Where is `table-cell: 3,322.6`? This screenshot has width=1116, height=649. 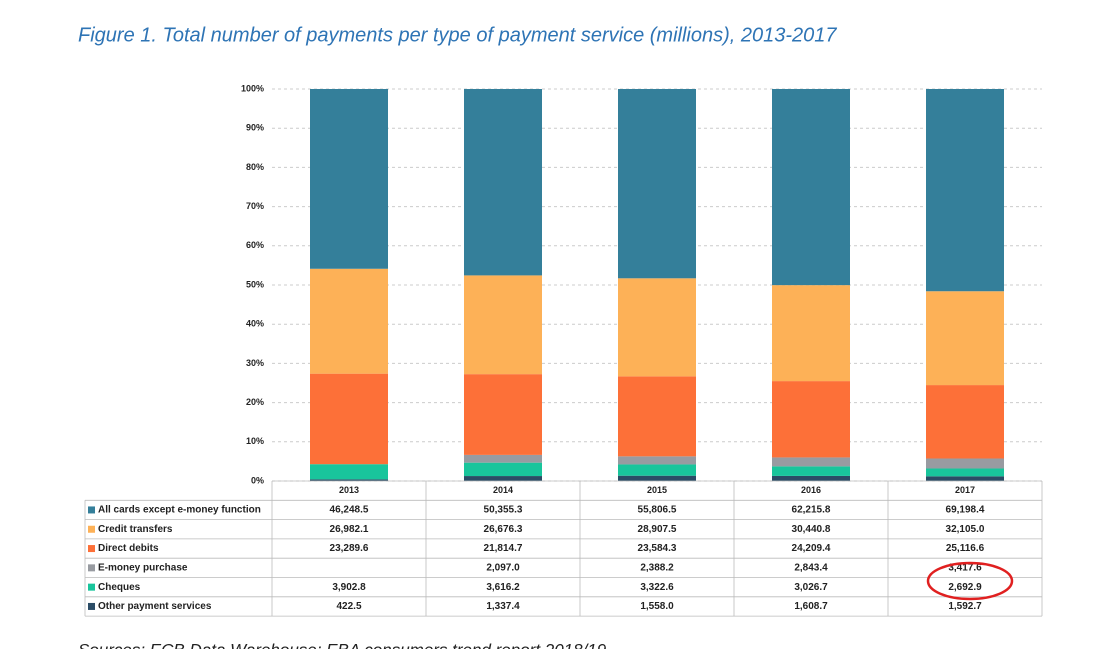
table-cell: 3,322.6 is located at coordinates (657, 587).